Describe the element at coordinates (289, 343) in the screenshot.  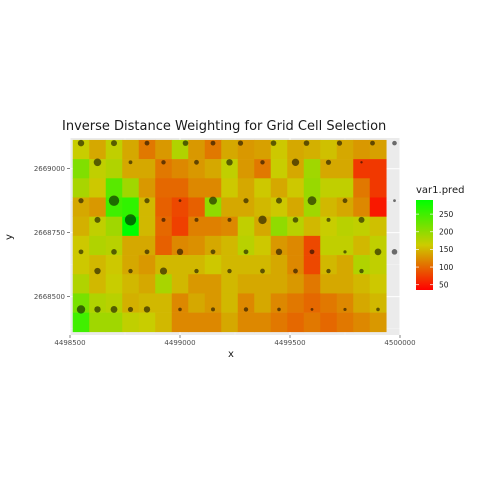
I see `x-tick-label: 4499500` at that location.